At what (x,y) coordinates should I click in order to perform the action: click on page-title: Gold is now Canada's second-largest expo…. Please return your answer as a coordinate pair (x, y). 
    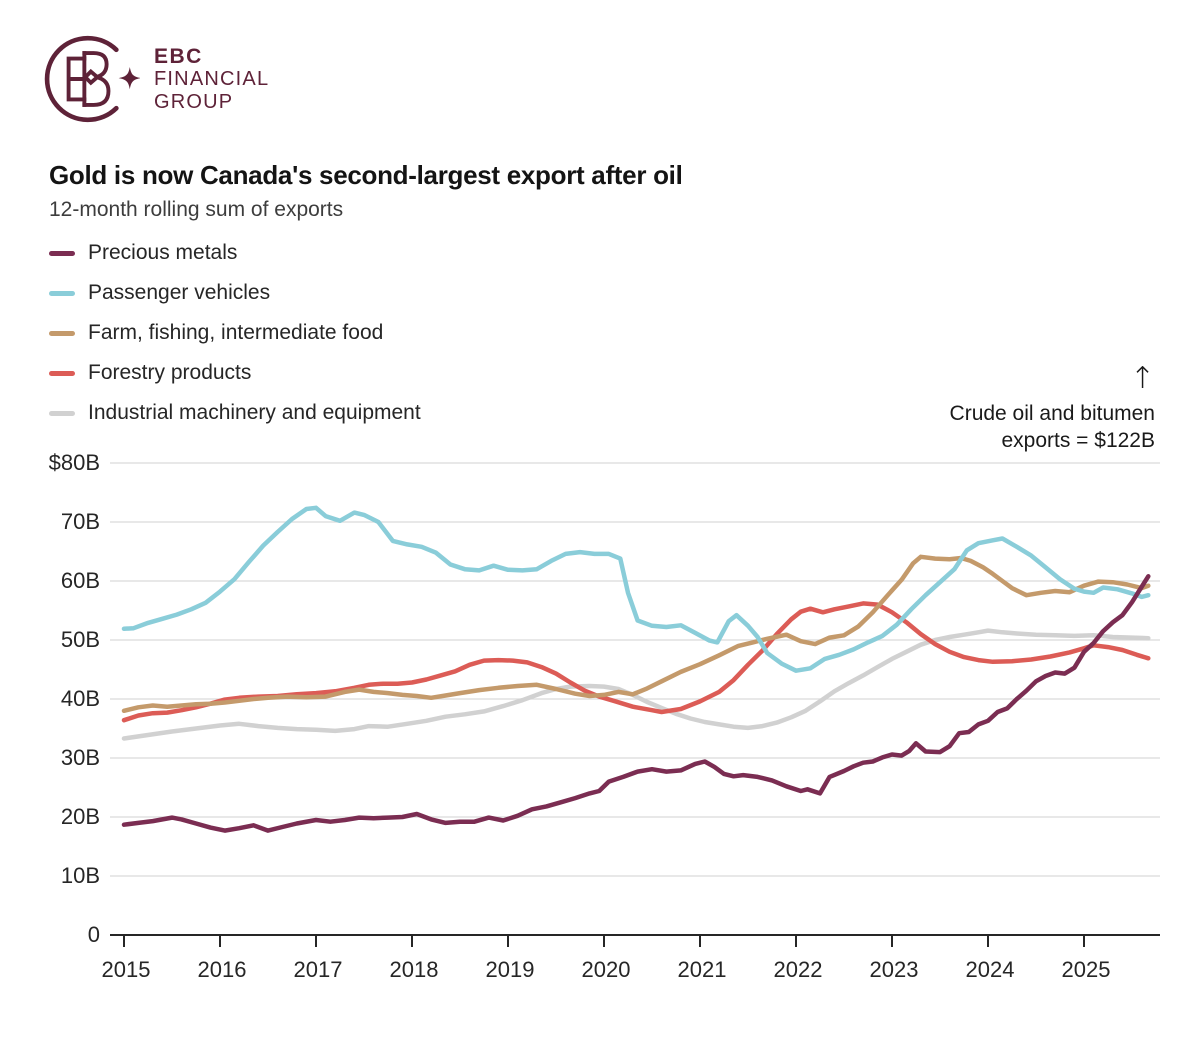
    Looking at the image, I should click on (366, 175).